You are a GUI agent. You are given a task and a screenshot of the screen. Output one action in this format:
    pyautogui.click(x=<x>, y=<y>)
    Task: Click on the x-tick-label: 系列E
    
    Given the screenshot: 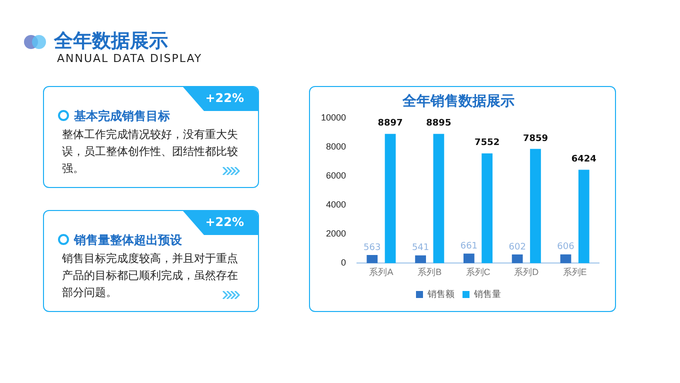 What is the action you would take?
    pyautogui.click(x=574, y=272)
    